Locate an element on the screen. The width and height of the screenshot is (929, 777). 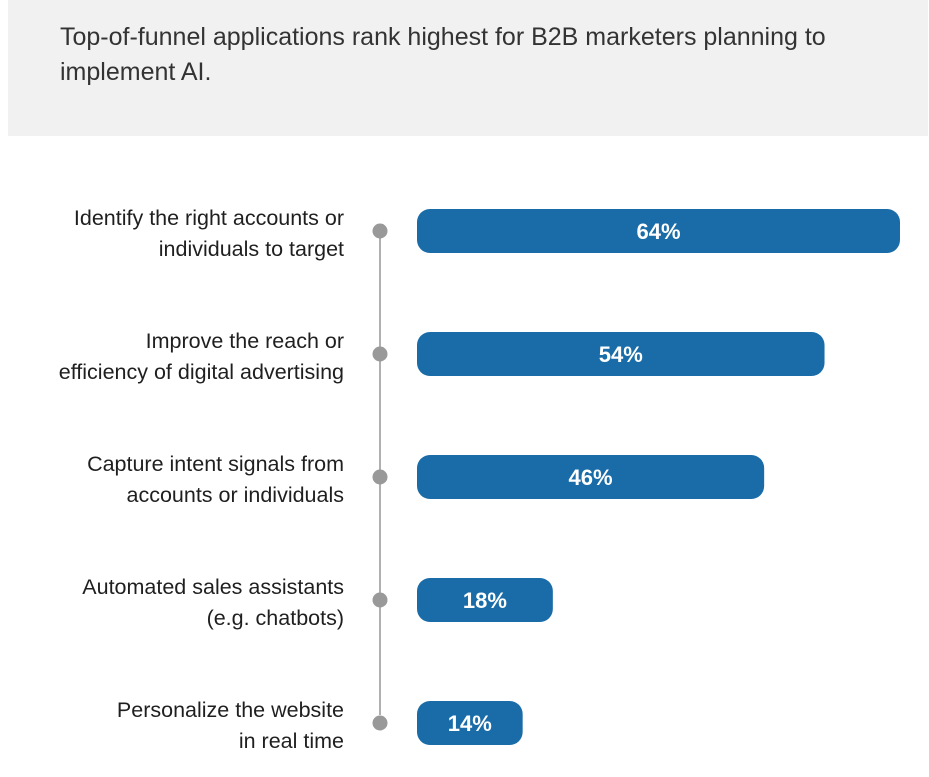
value-label: 14% is located at coordinates (470, 723).